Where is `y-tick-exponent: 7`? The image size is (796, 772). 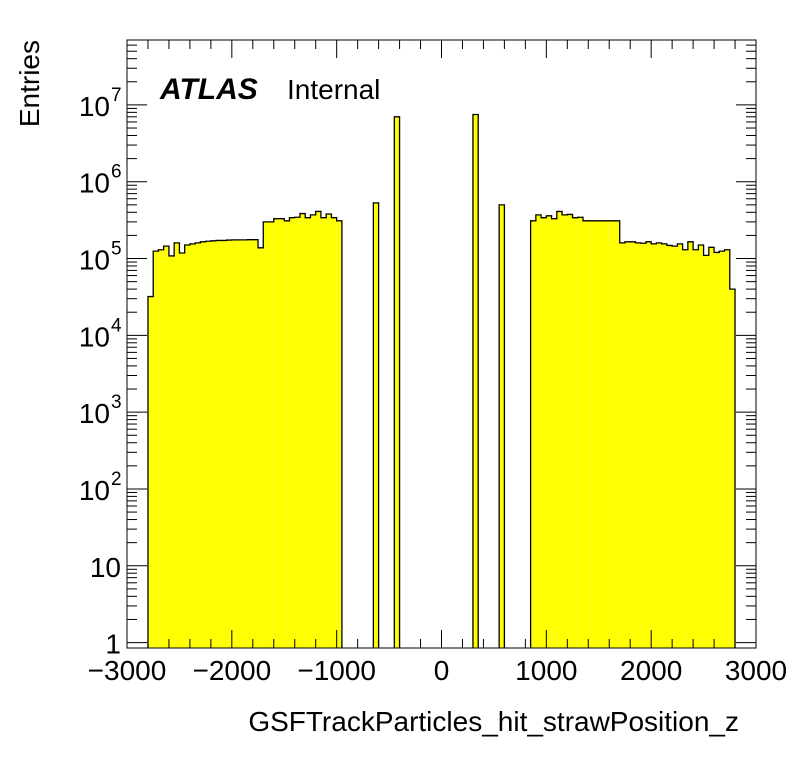 y-tick-exponent: 7 is located at coordinates (116, 95).